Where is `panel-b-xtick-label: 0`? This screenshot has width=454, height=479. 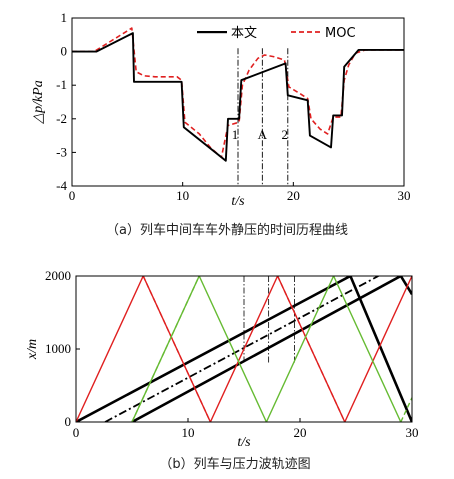 panel-b-xtick-label: 0 is located at coordinates (76, 432).